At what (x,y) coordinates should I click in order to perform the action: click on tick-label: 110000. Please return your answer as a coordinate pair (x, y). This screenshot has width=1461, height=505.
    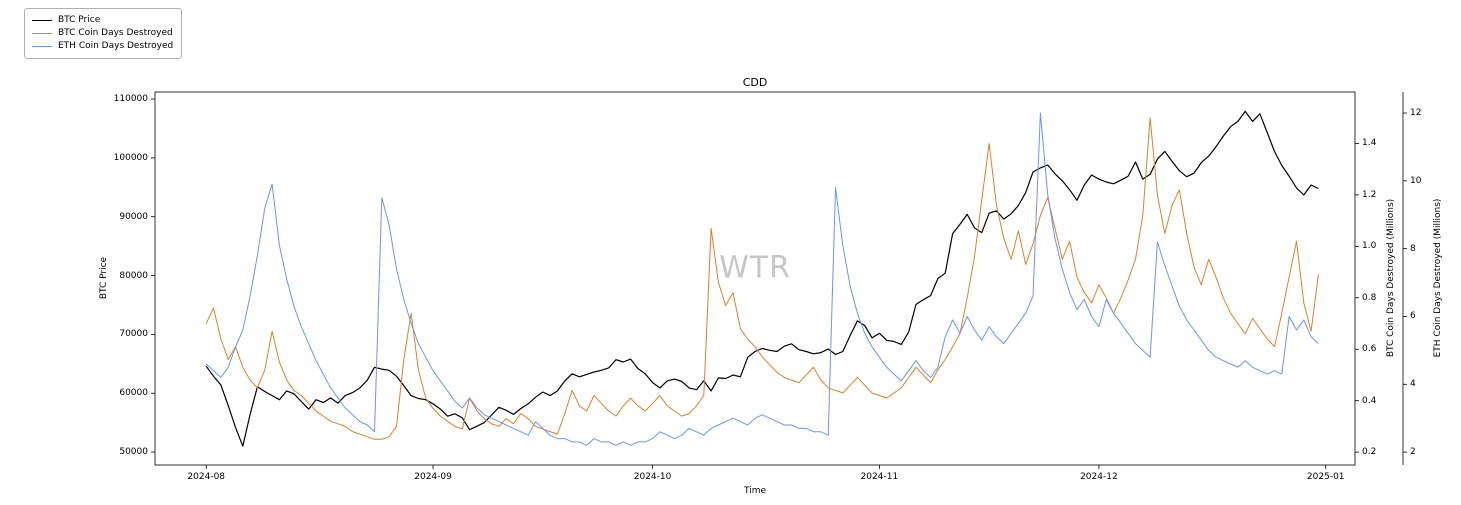
    Looking at the image, I should click on (130, 99).